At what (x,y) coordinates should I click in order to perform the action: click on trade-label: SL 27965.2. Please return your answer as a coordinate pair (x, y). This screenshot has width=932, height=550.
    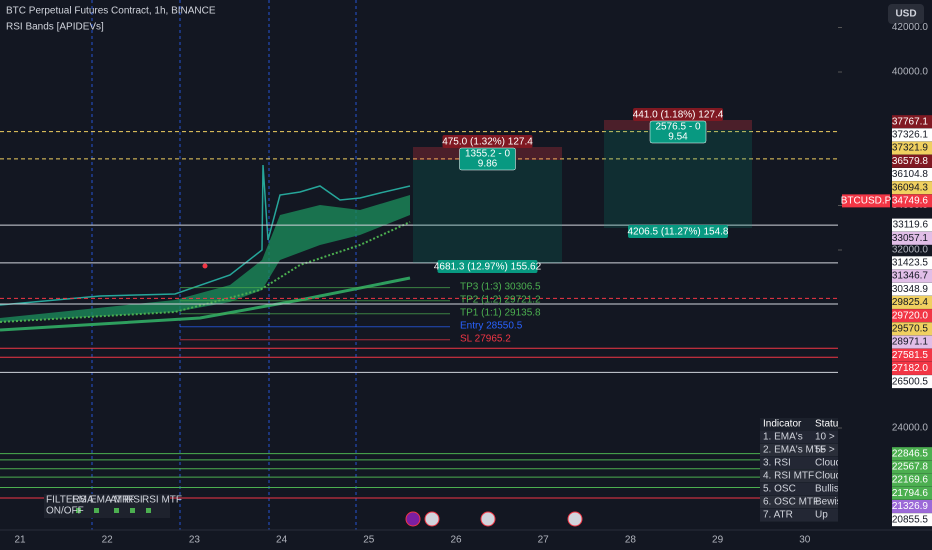
    Looking at the image, I should click on (485, 338).